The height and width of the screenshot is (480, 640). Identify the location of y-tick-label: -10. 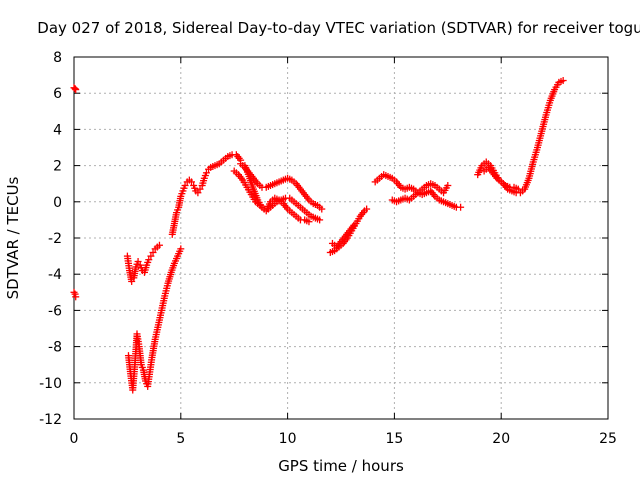
(50, 384).